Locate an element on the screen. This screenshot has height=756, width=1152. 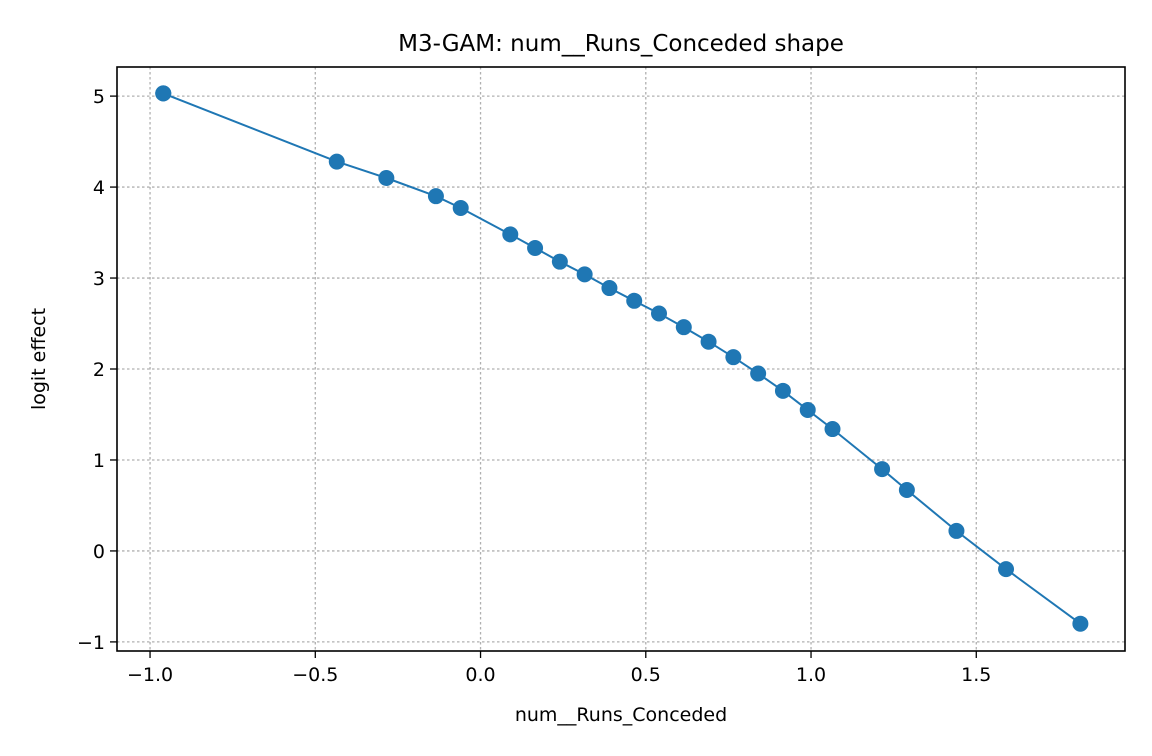
x-tick-label: −1.0 is located at coordinates (150, 675).